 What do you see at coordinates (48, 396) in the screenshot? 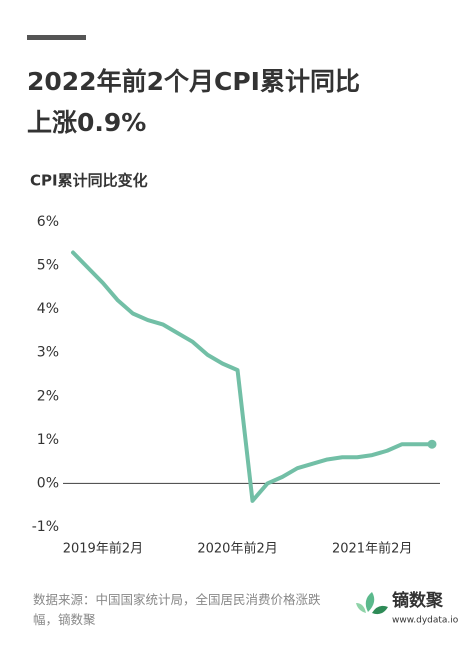
I see `y-tick-label: 2%` at bounding box center [48, 396].